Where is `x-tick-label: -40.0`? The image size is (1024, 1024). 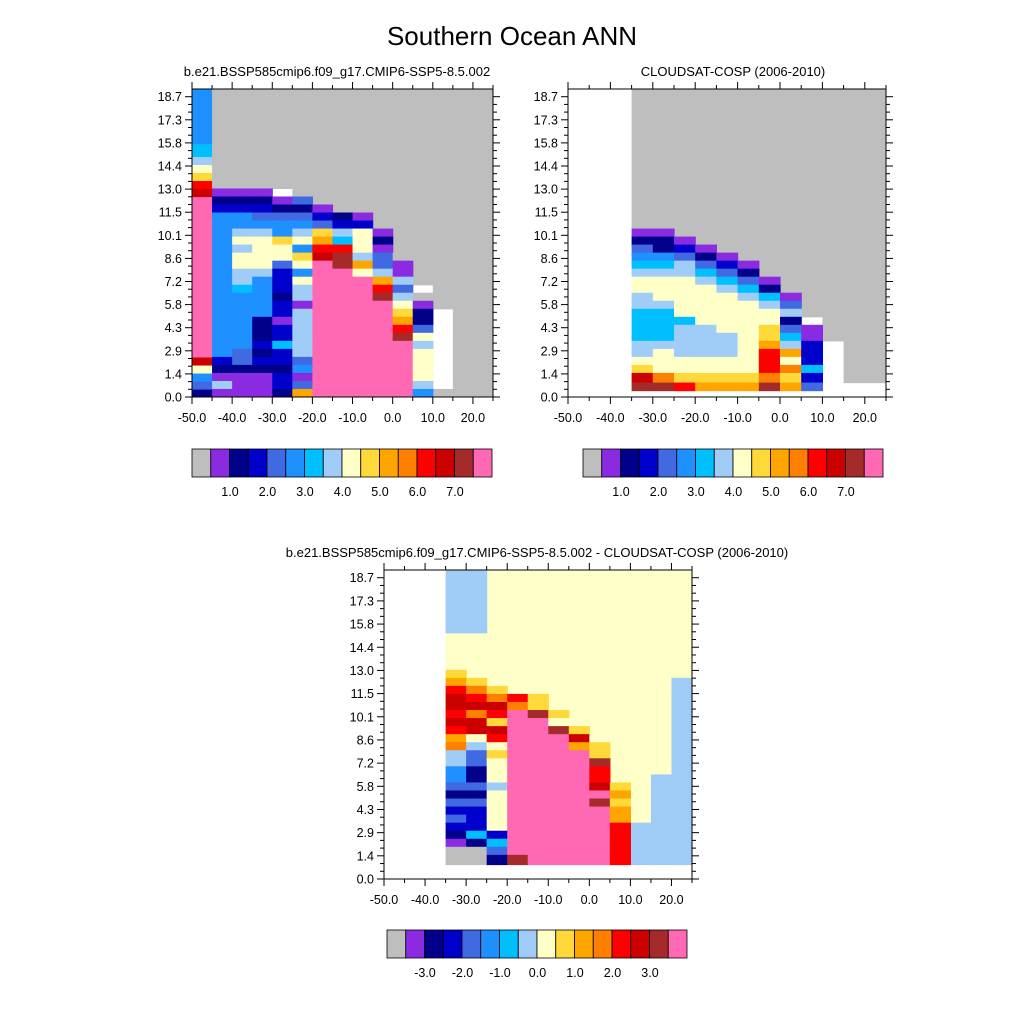 x-tick-label: -40.0 is located at coordinates (425, 900).